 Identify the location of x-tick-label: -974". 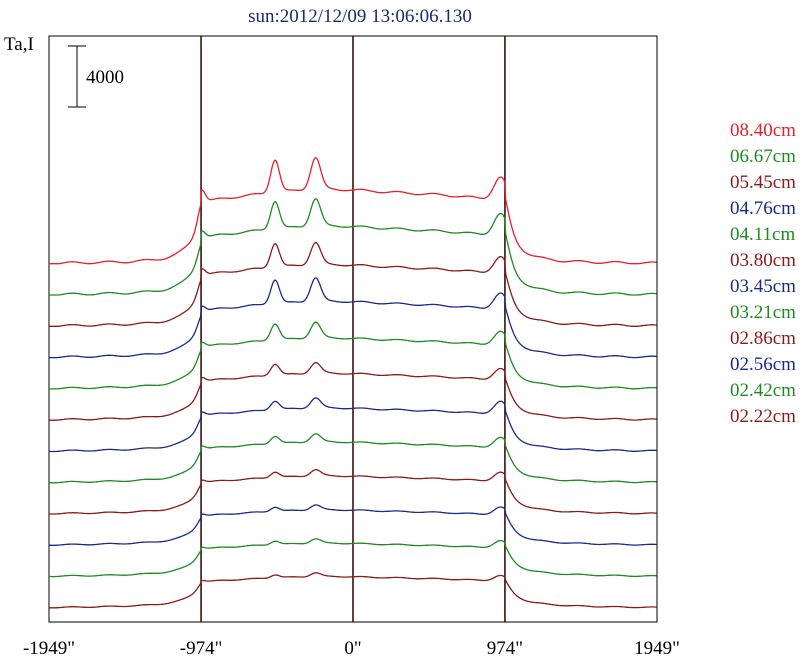
(201, 648).